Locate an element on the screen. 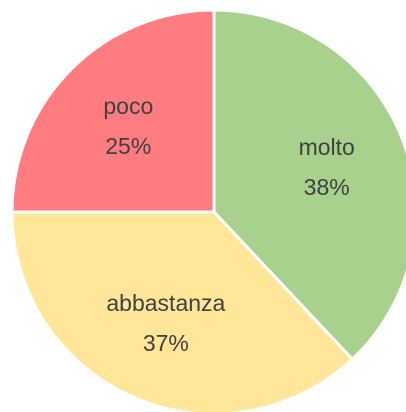 This screenshot has width=406, height=412. value-label: 37% is located at coordinates (165, 343).